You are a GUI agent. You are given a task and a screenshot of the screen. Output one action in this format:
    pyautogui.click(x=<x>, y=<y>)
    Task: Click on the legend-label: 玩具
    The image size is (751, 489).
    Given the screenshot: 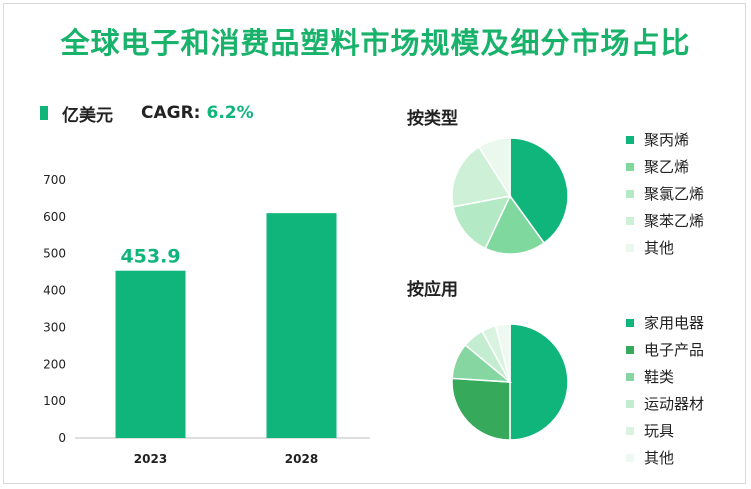 What is the action you would take?
    pyautogui.click(x=659, y=431)
    